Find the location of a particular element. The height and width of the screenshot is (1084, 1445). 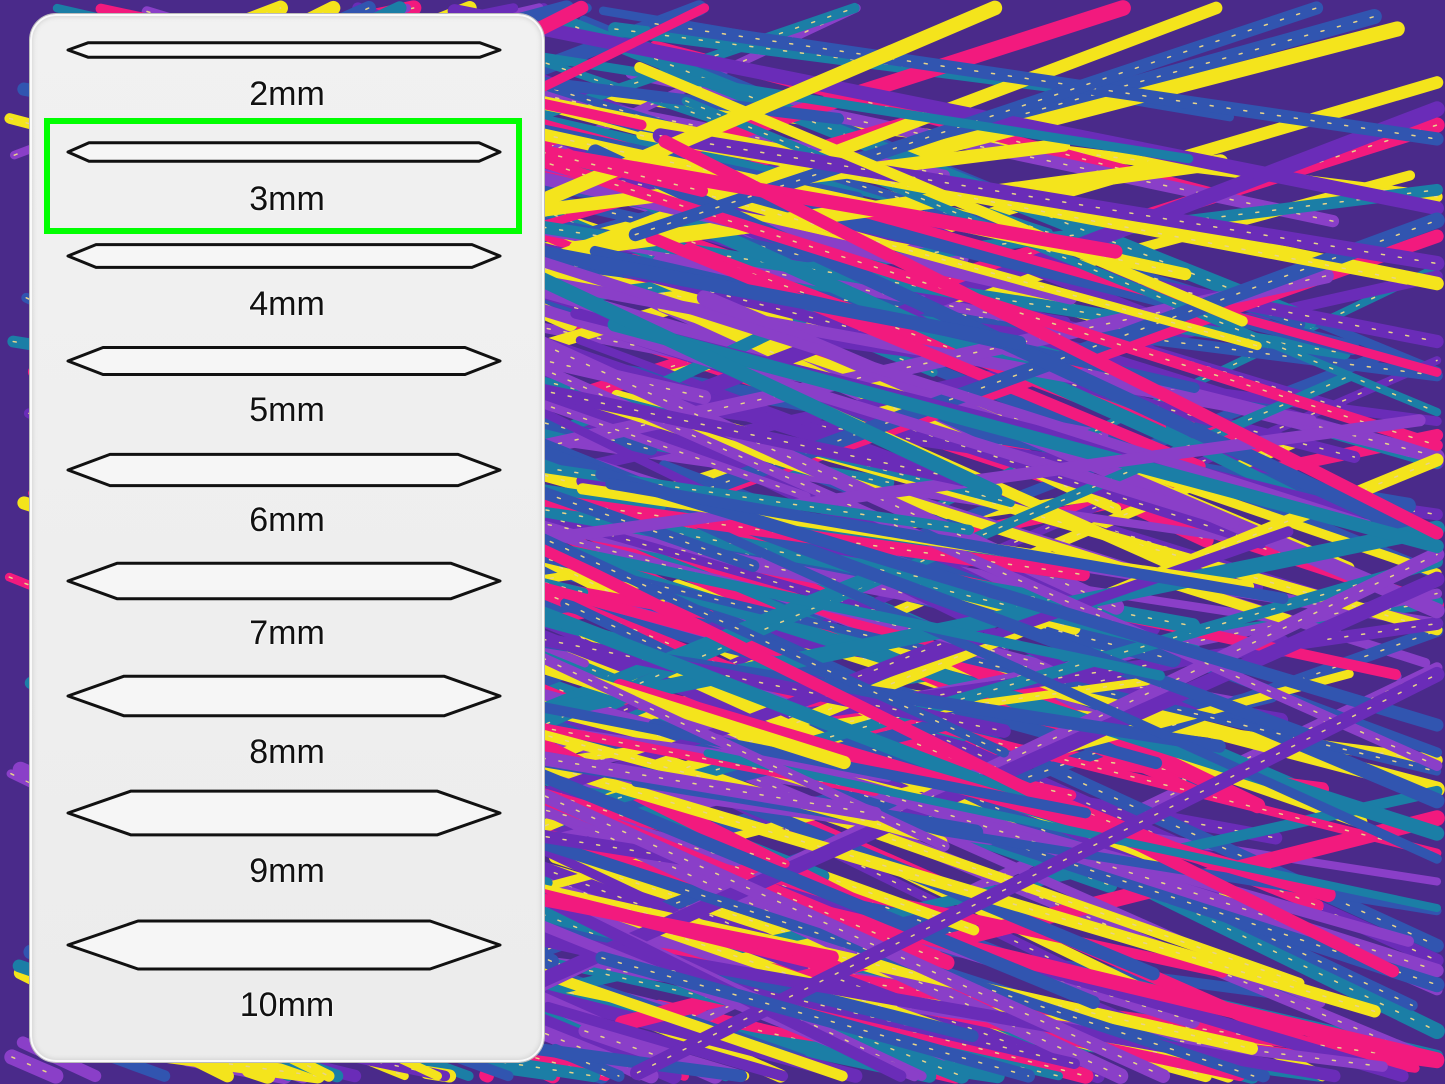

needle-outline-6mm is located at coordinates (284, 470).